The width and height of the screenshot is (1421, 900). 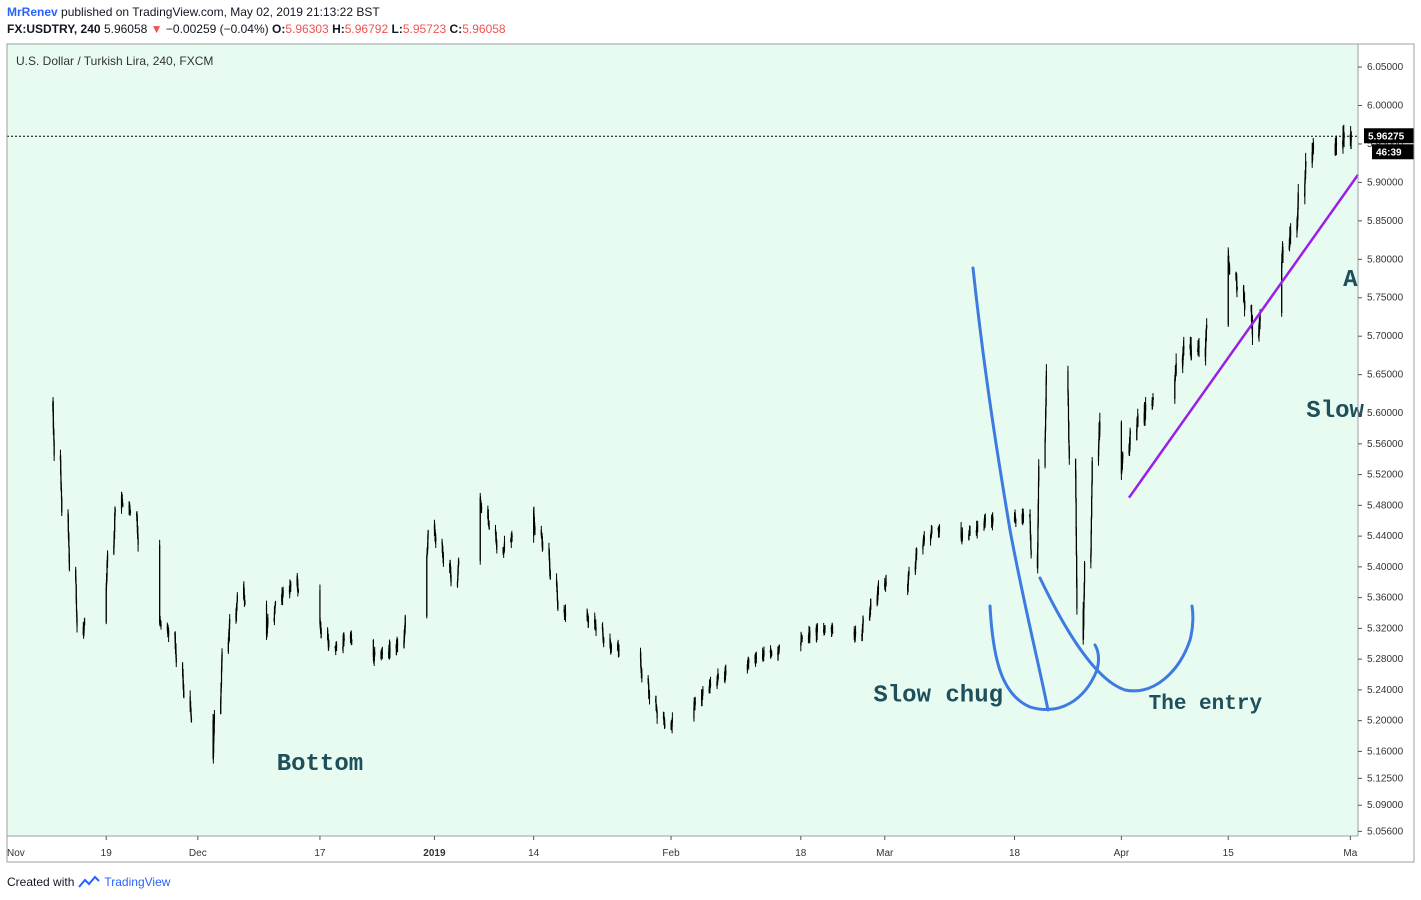 What do you see at coordinates (1122, 853) in the screenshot?
I see `time-tick-label: Apr` at bounding box center [1122, 853].